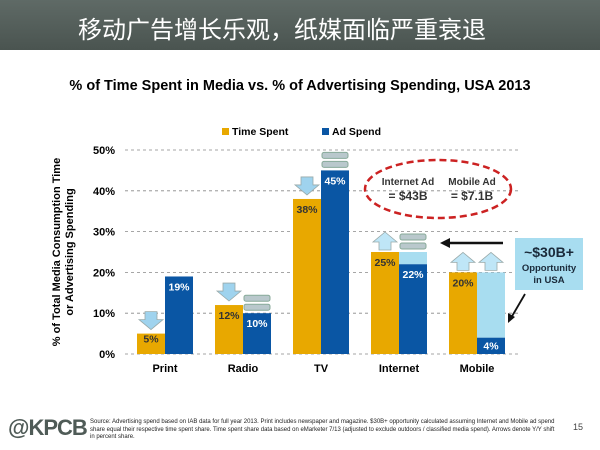 Image resolution: width=600 pixels, height=450 pixels. Describe the element at coordinates (438, 189) in the screenshot. I see `highlight-ellipse` at that location.